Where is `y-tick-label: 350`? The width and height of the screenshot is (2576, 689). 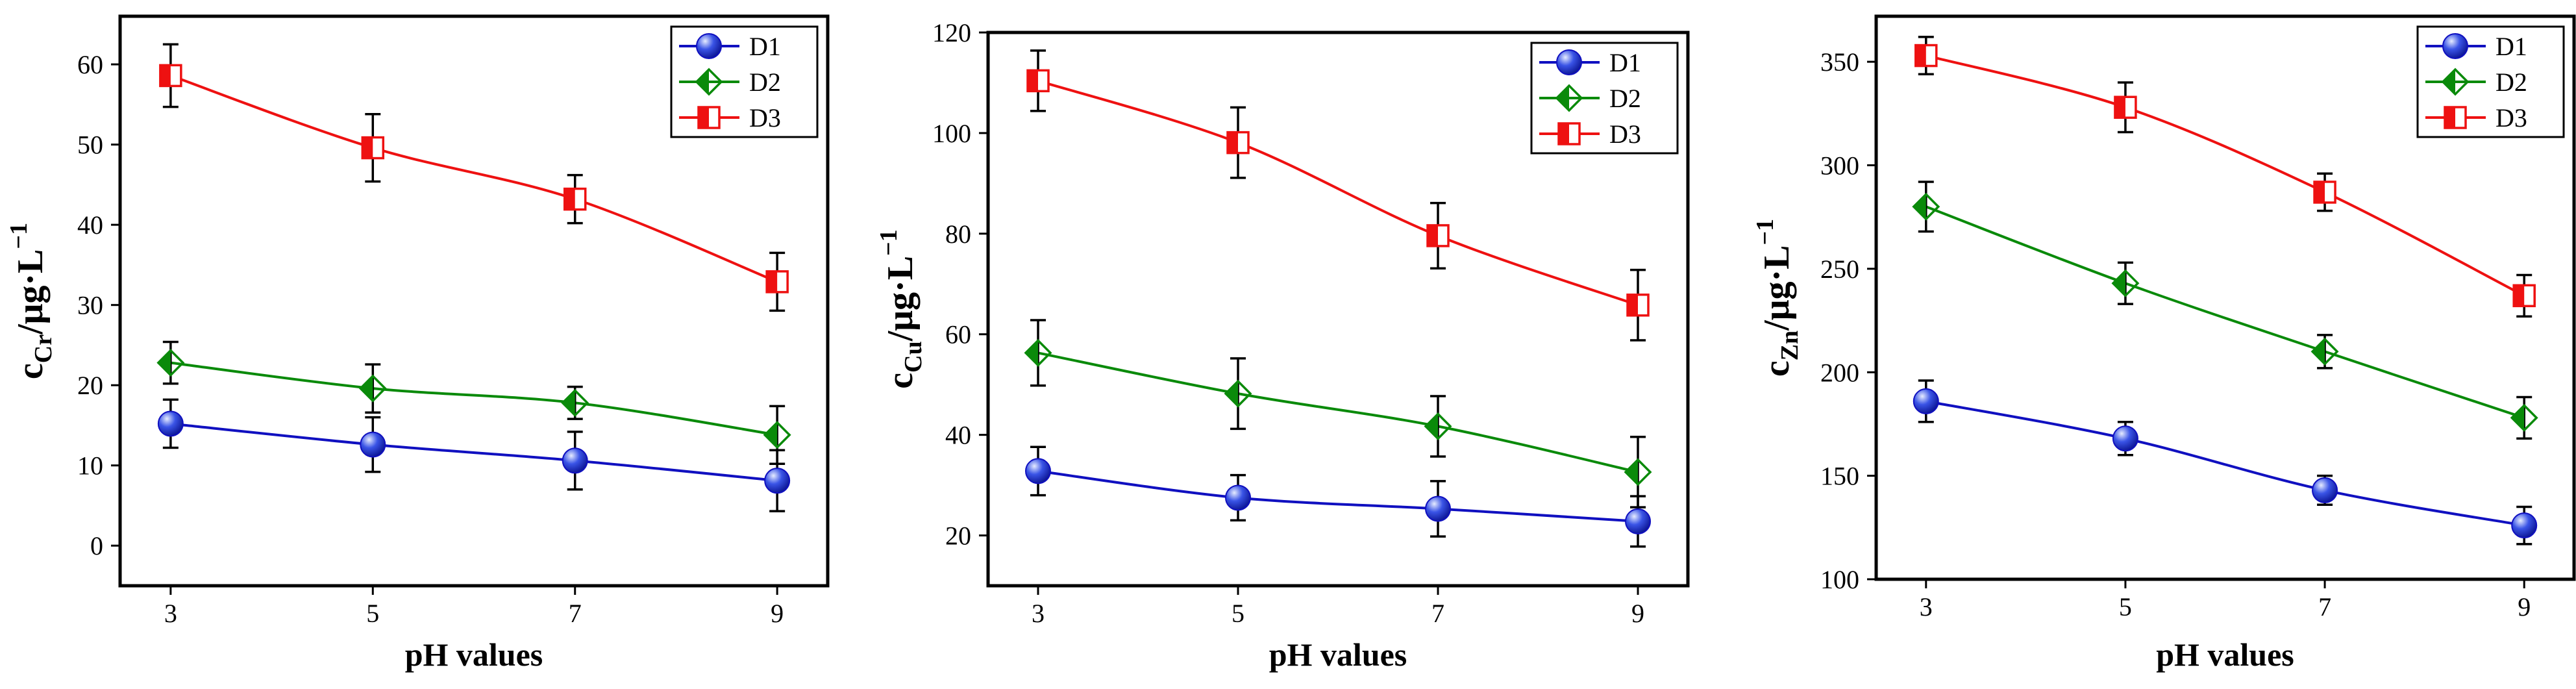 y-tick-label: 350 is located at coordinates (1839, 62).